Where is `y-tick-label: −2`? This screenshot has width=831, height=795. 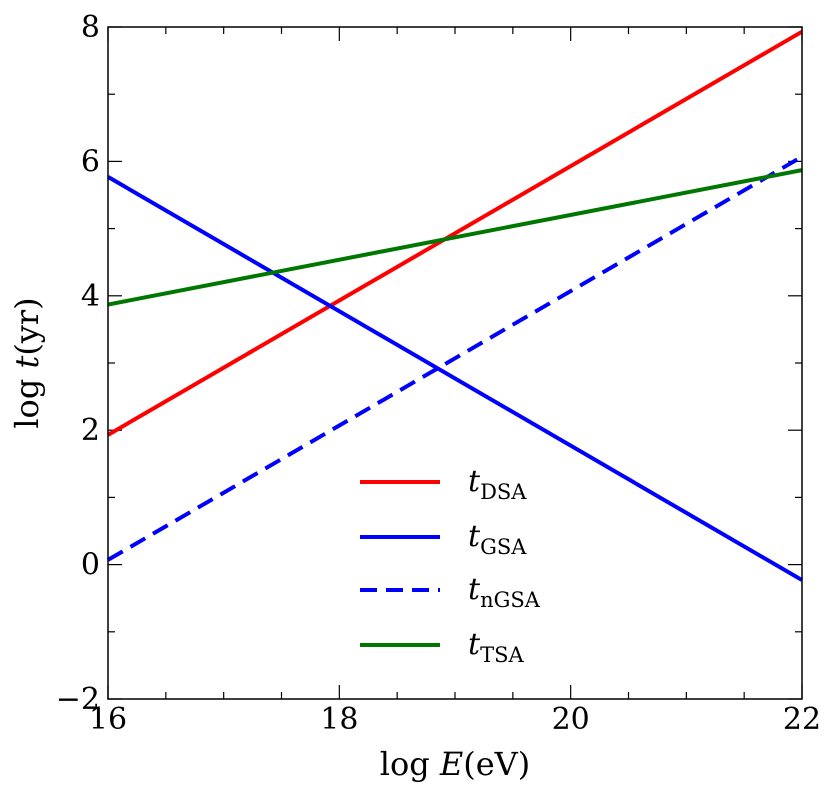 y-tick-label: −2 is located at coordinates (78, 699).